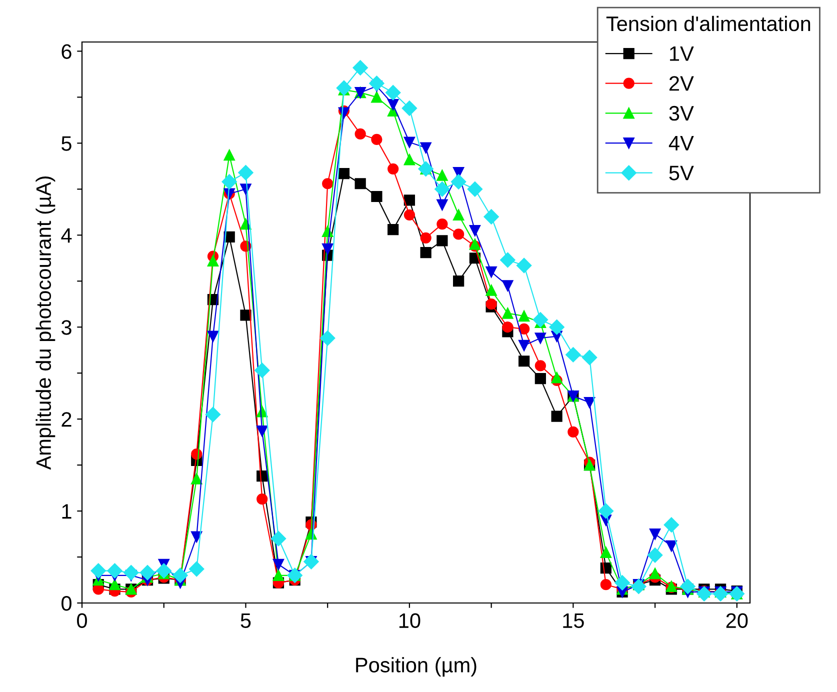  What do you see at coordinates (737, 620) in the screenshot?
I see `x-tick-label: 20` at bounding box center [737, 620].